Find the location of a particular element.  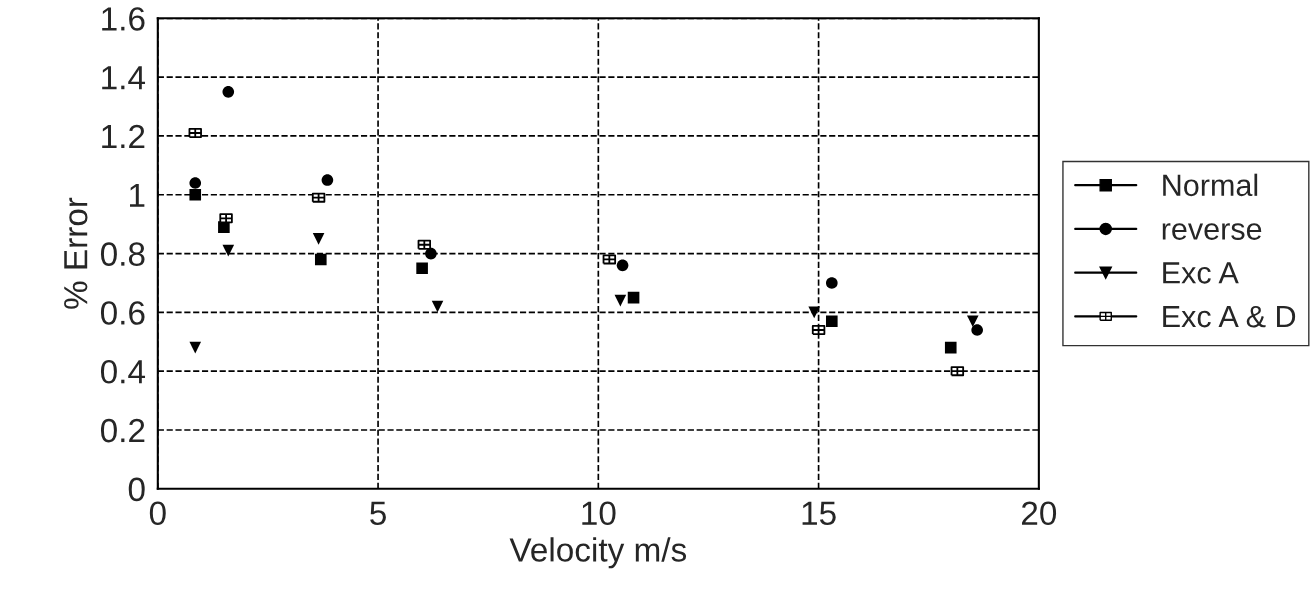

y-axis-title: % Error is located at coordinates (76, 253).